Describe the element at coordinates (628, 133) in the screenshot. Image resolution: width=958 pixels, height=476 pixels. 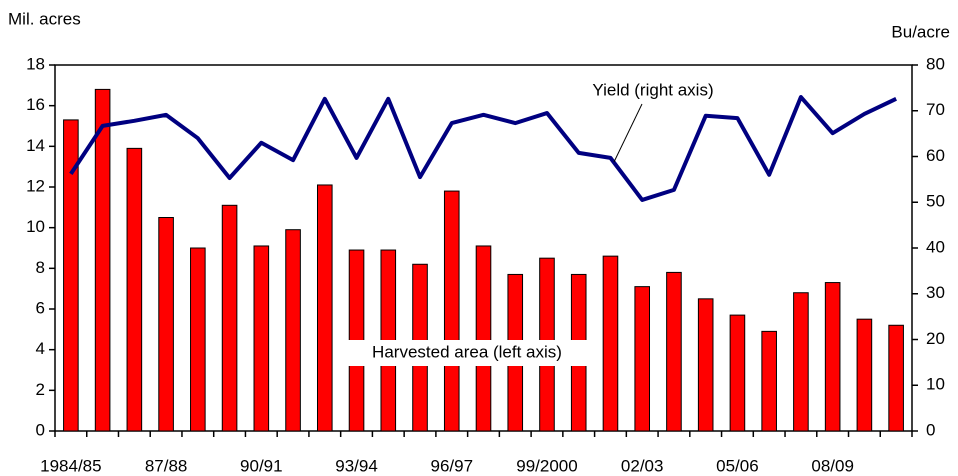
I see `leader-line` at that location.